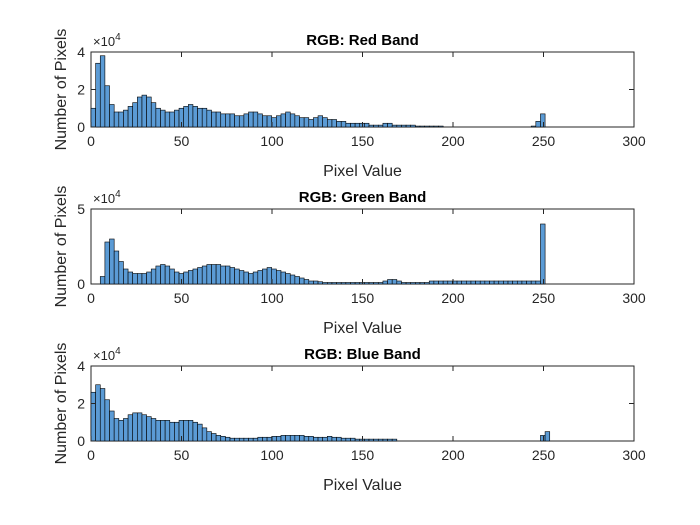 Image resolution: width=700 pixels, height=525 pixels. What do you see at coordinates (362, 354) in the screenshot?
I see `chart-title: RGB: Blue Band` at bounding box center [362, 354].